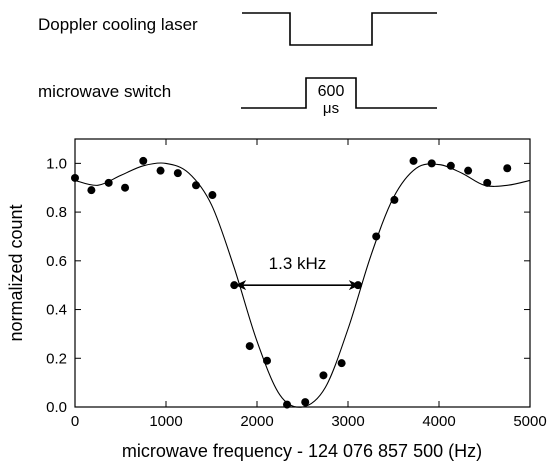  What do you see at coordinates (104, 91) in the screenshot?
I see `microwave-label: microwave switch` at bounding box center [104, 91].